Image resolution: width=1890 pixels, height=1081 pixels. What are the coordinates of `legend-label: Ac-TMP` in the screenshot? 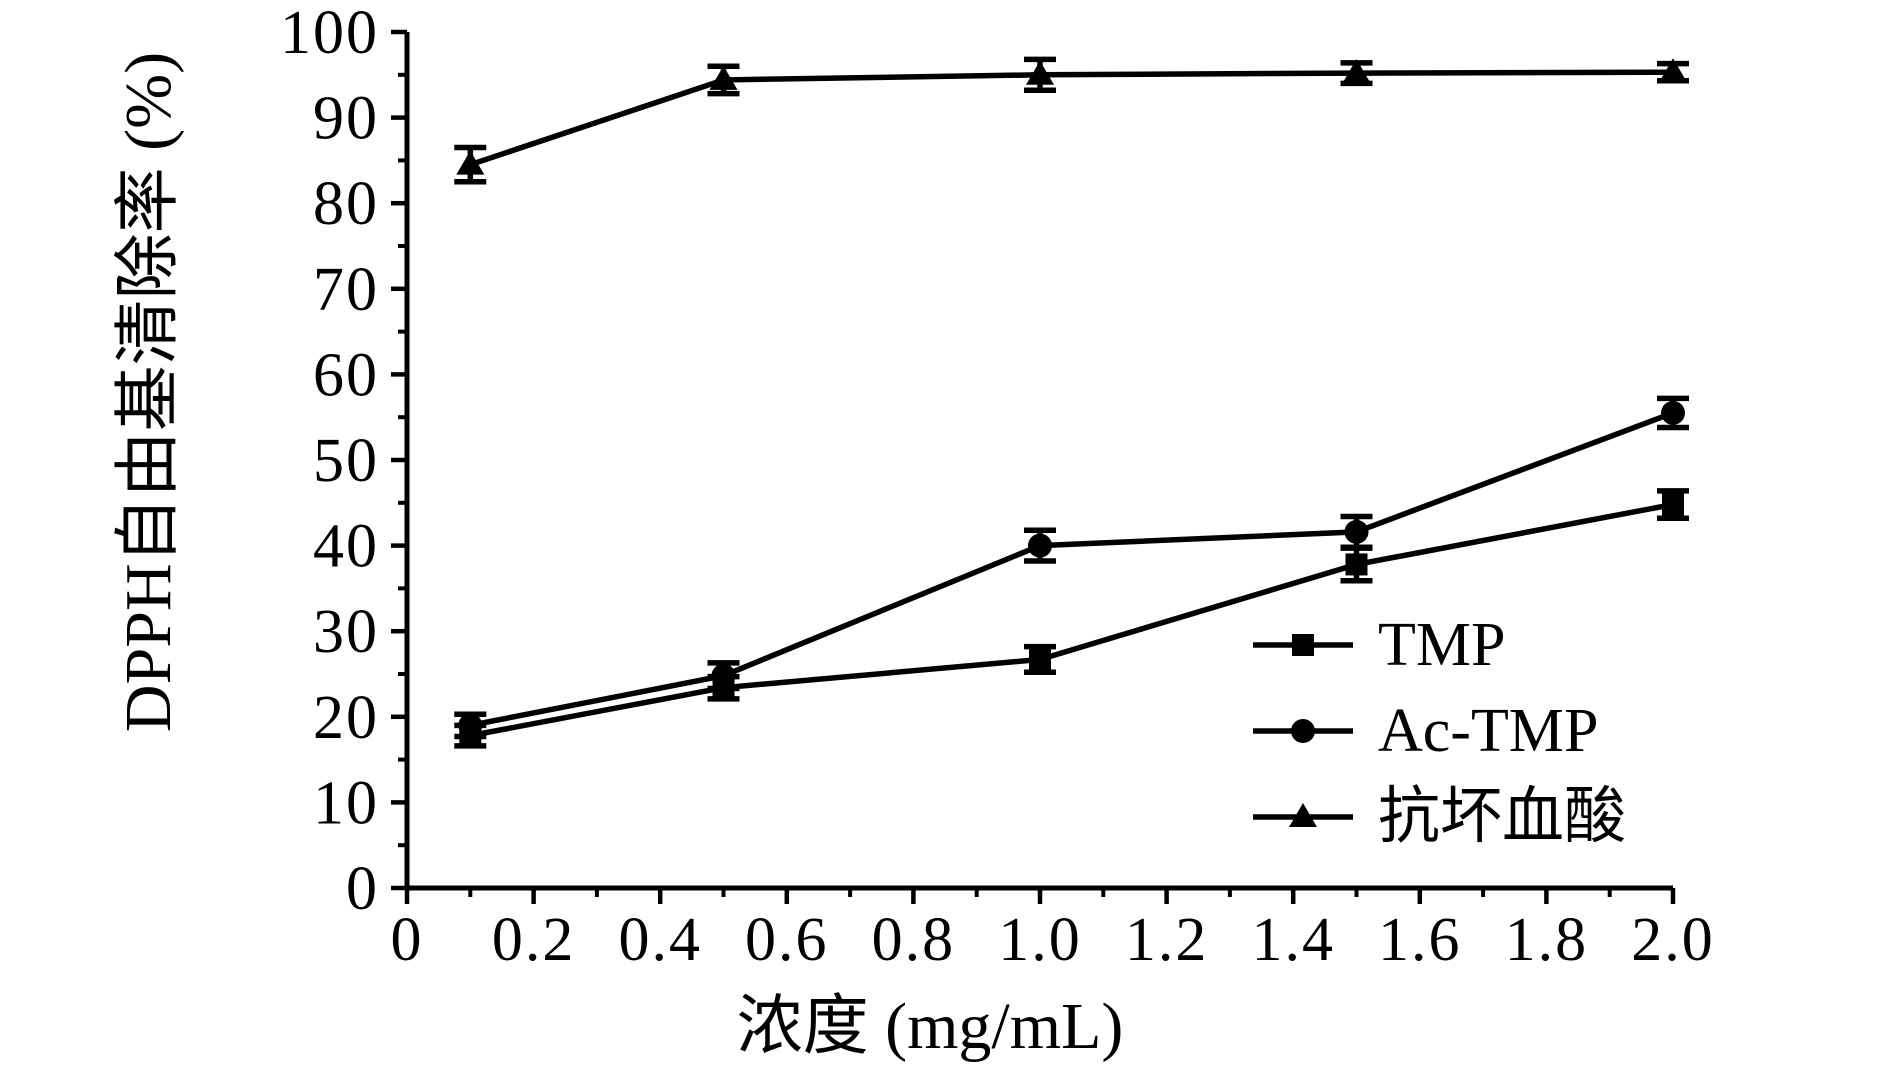 It's located at (1488, 731).